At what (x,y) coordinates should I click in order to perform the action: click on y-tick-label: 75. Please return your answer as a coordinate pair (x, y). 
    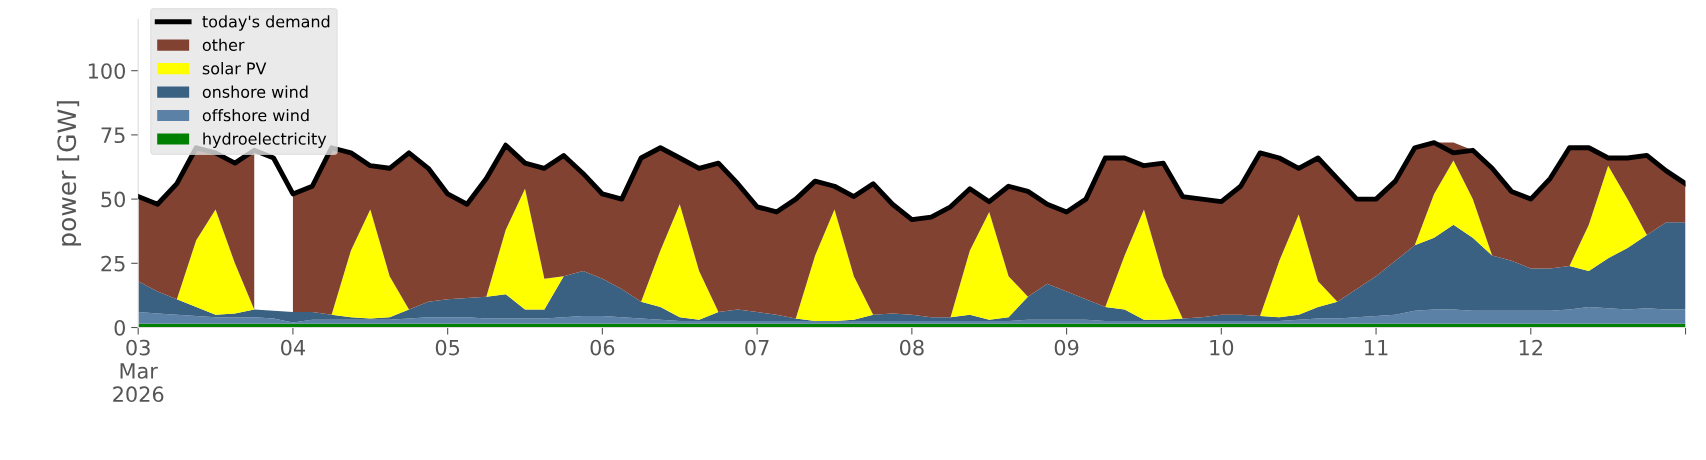
    Looking at the image, I should click on (113, 135).